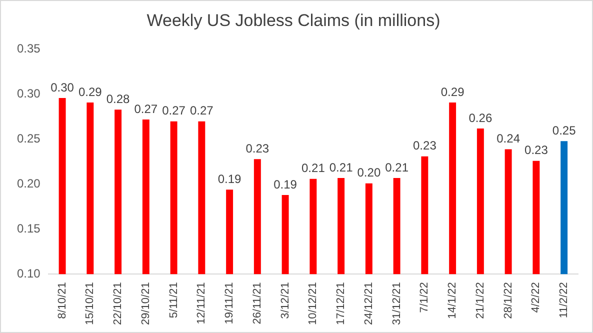  I want to click on y-tick-label: 0.30, so click(28, 93).